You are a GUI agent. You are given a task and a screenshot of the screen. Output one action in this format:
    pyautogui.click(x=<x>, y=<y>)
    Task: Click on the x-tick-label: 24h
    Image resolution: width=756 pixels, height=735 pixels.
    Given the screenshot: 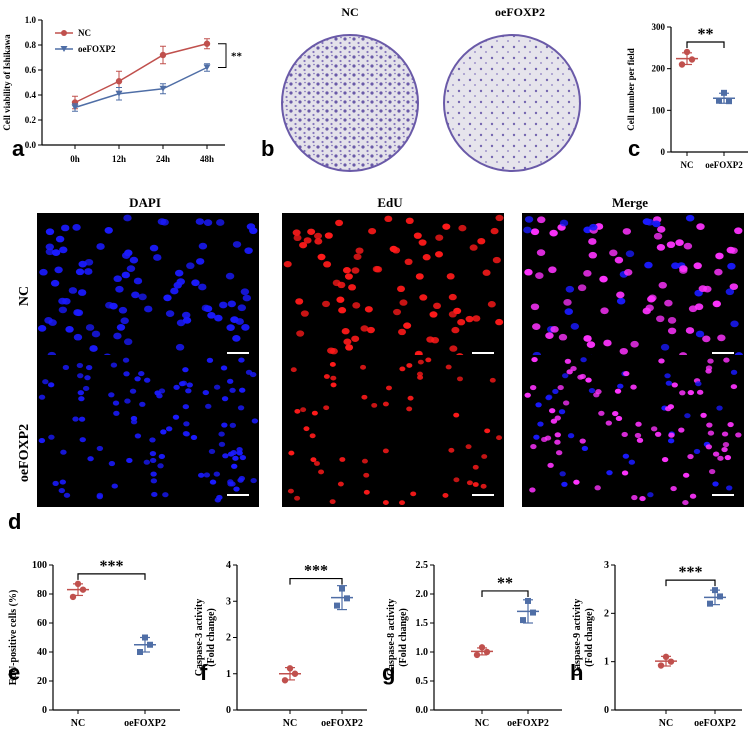 What is the action you would take?
    pyautogui.click(x=163, y=159)
    